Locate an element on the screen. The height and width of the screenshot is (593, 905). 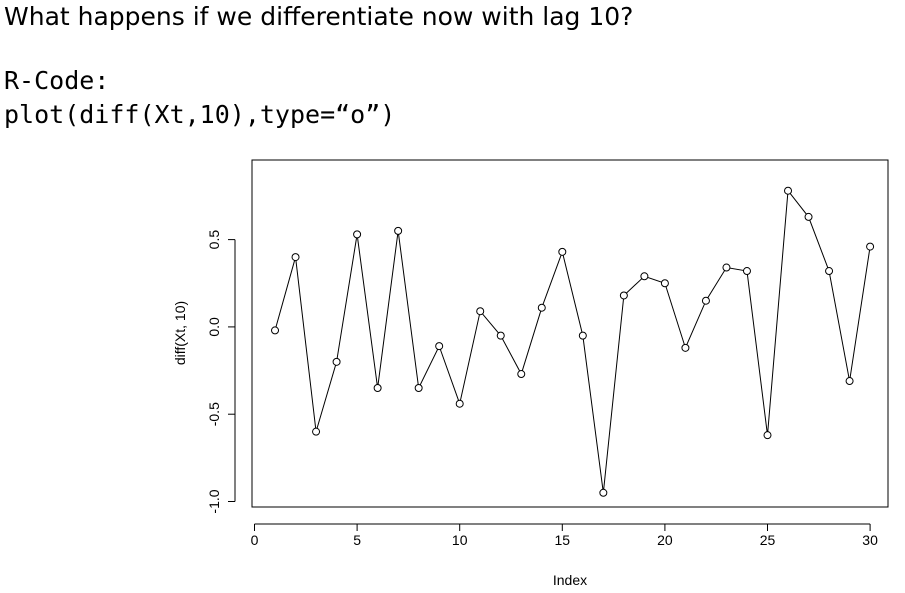
x-tick-label: 25 is located at coordinates (768, 540).